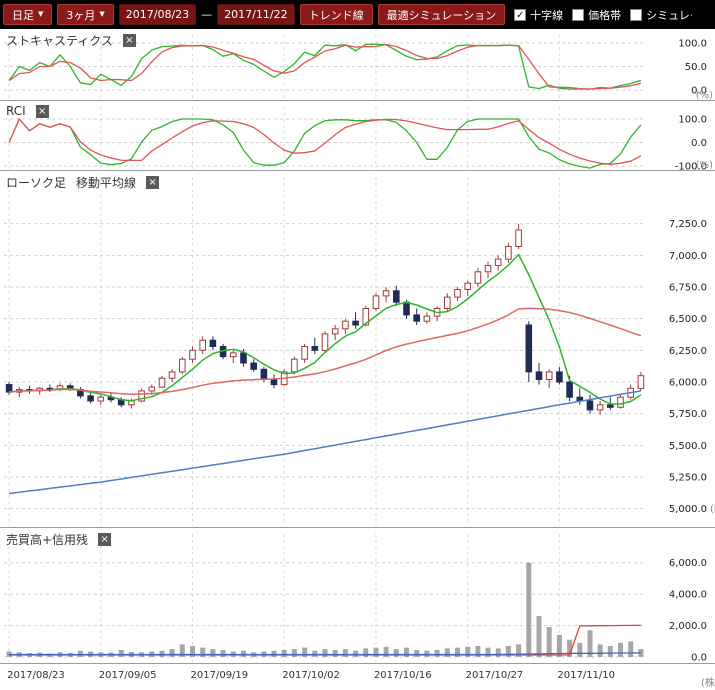 Image resolution: width=715 pixels, height=690 pixels. What do you see at coordinates (402, 675) in the screenshot?
I see `x-tick-label: 2017/10/16` at bounding box center [402, 675].